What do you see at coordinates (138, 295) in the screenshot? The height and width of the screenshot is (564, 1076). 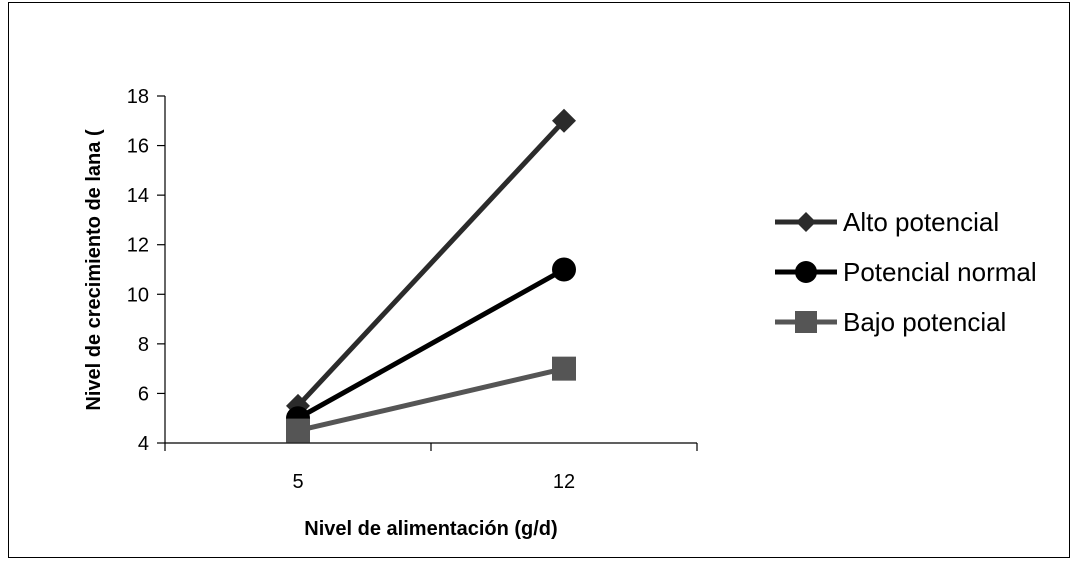 I see `y-tick-label: 10` at bounding box center [138, 295].